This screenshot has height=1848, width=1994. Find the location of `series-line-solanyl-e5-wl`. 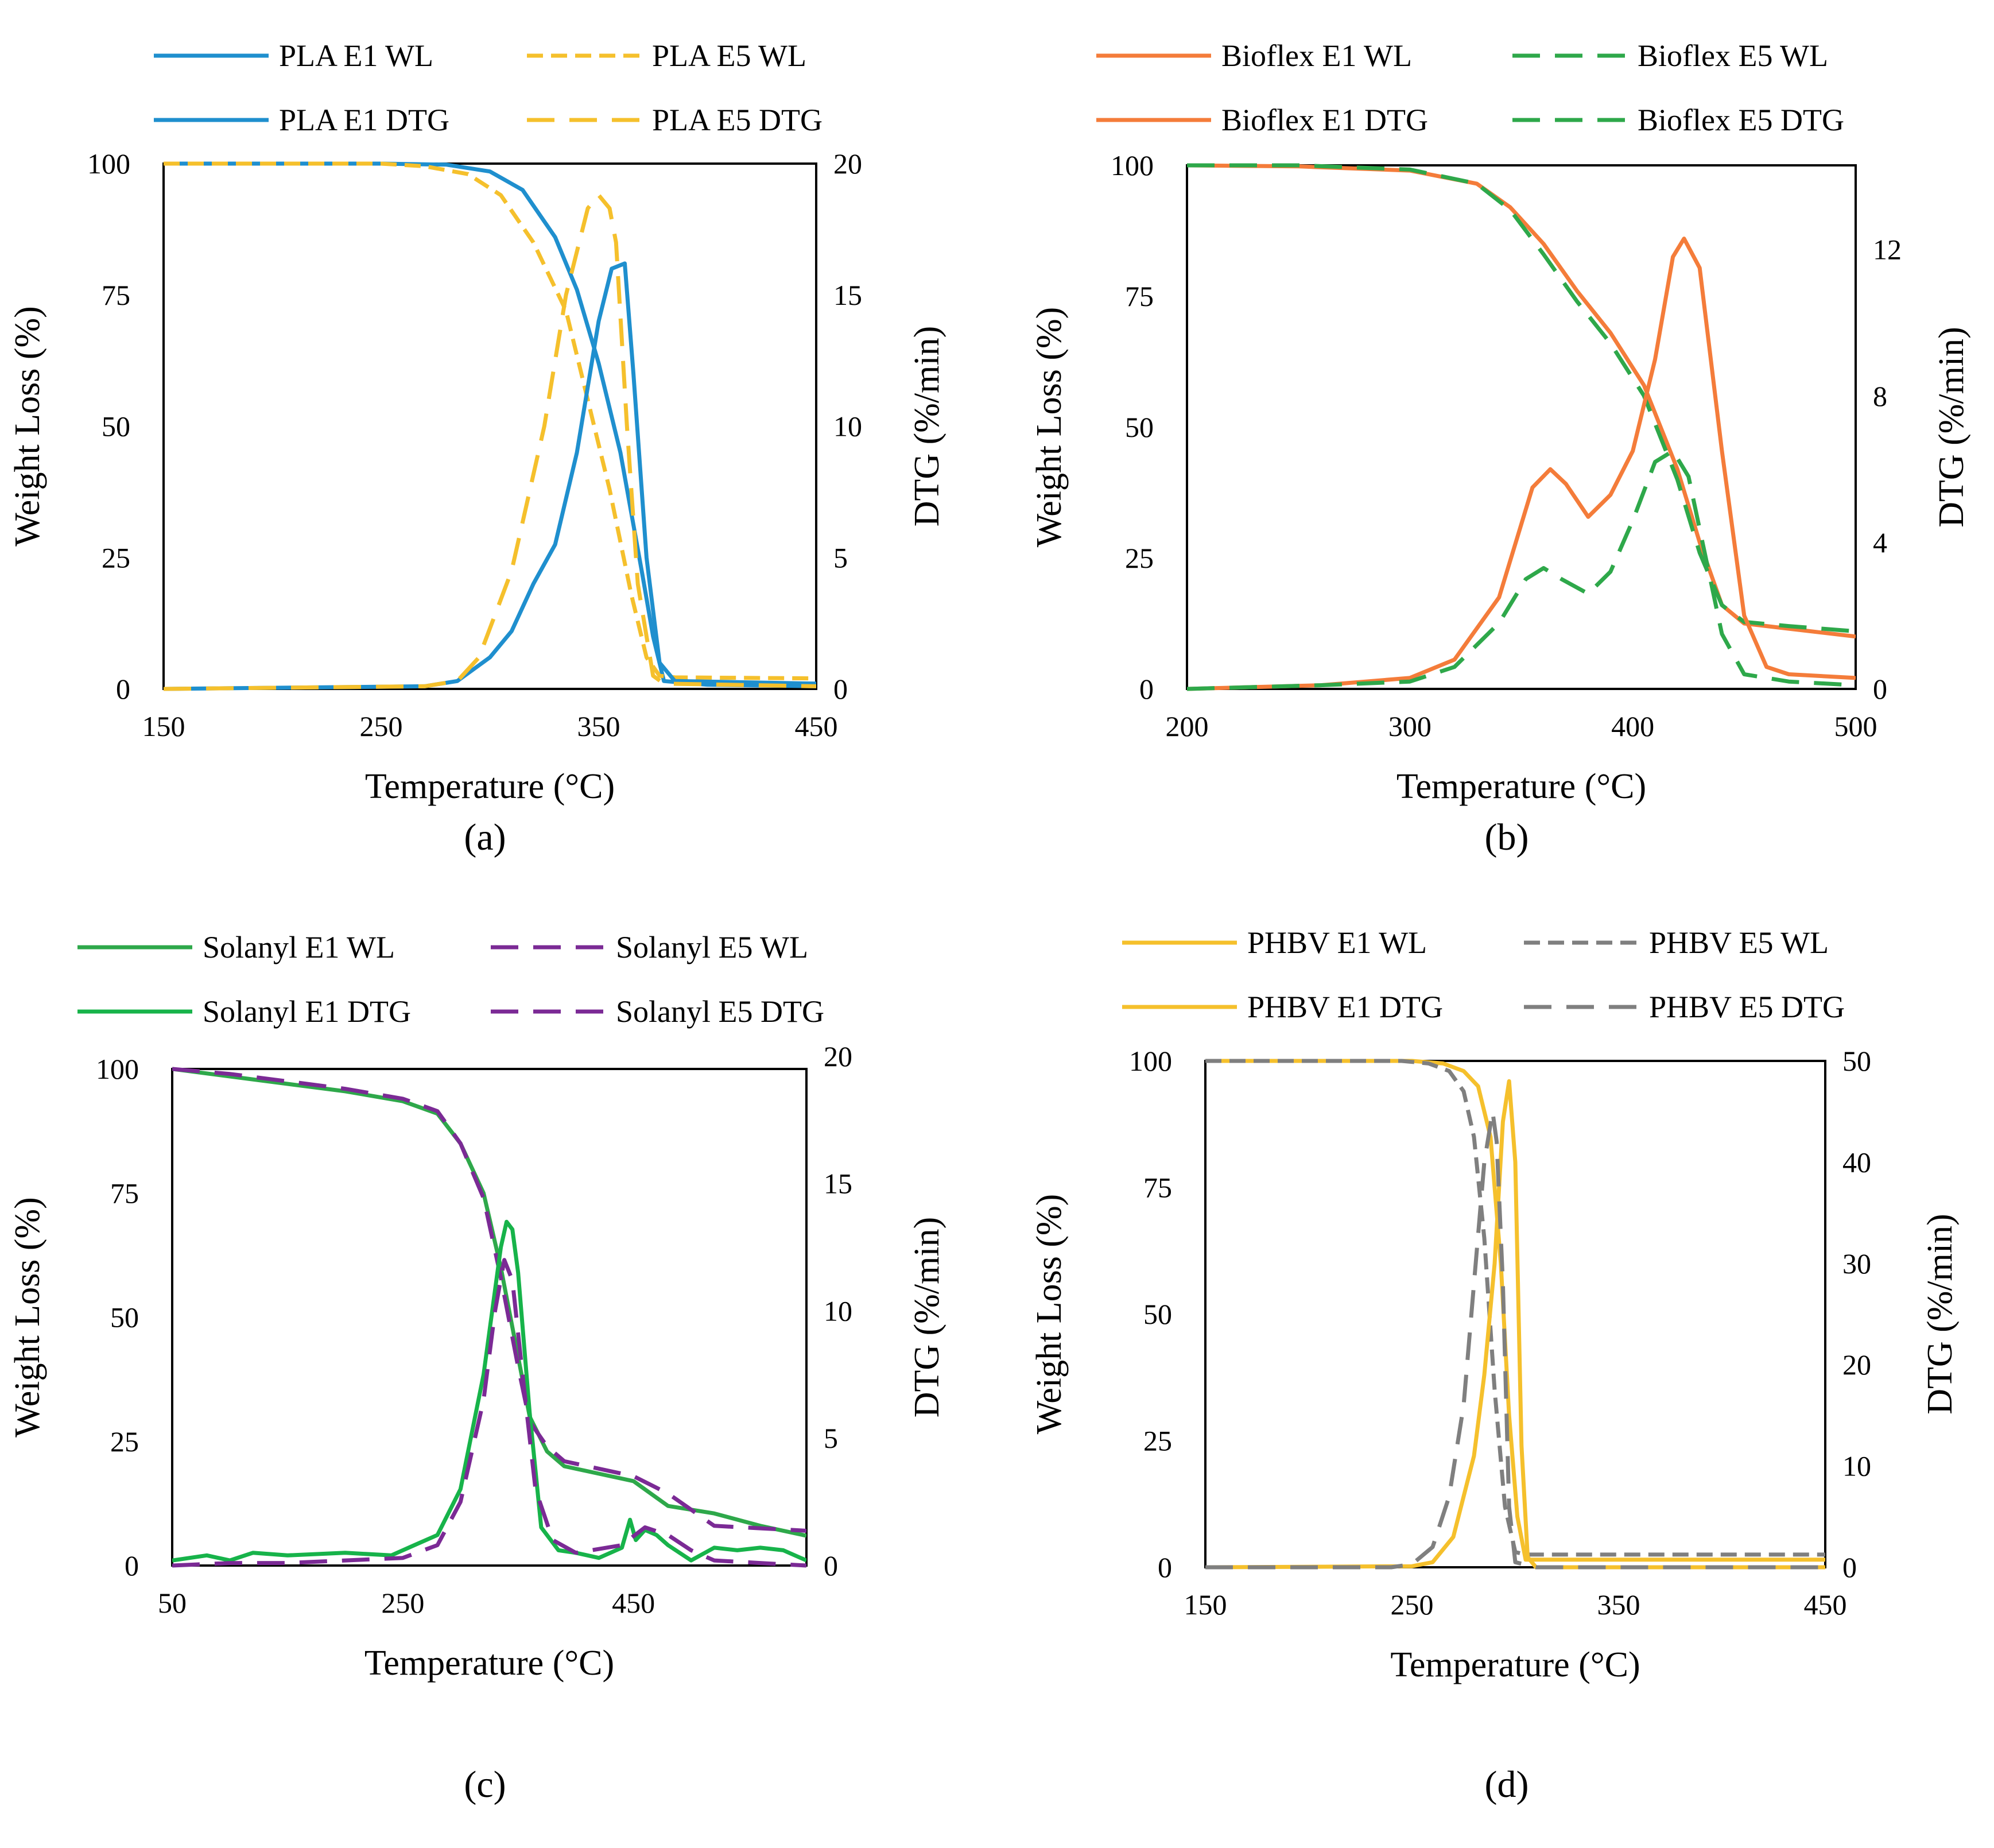

series-line-solanyl-e5-wl is located at coordinates (489, 1300).